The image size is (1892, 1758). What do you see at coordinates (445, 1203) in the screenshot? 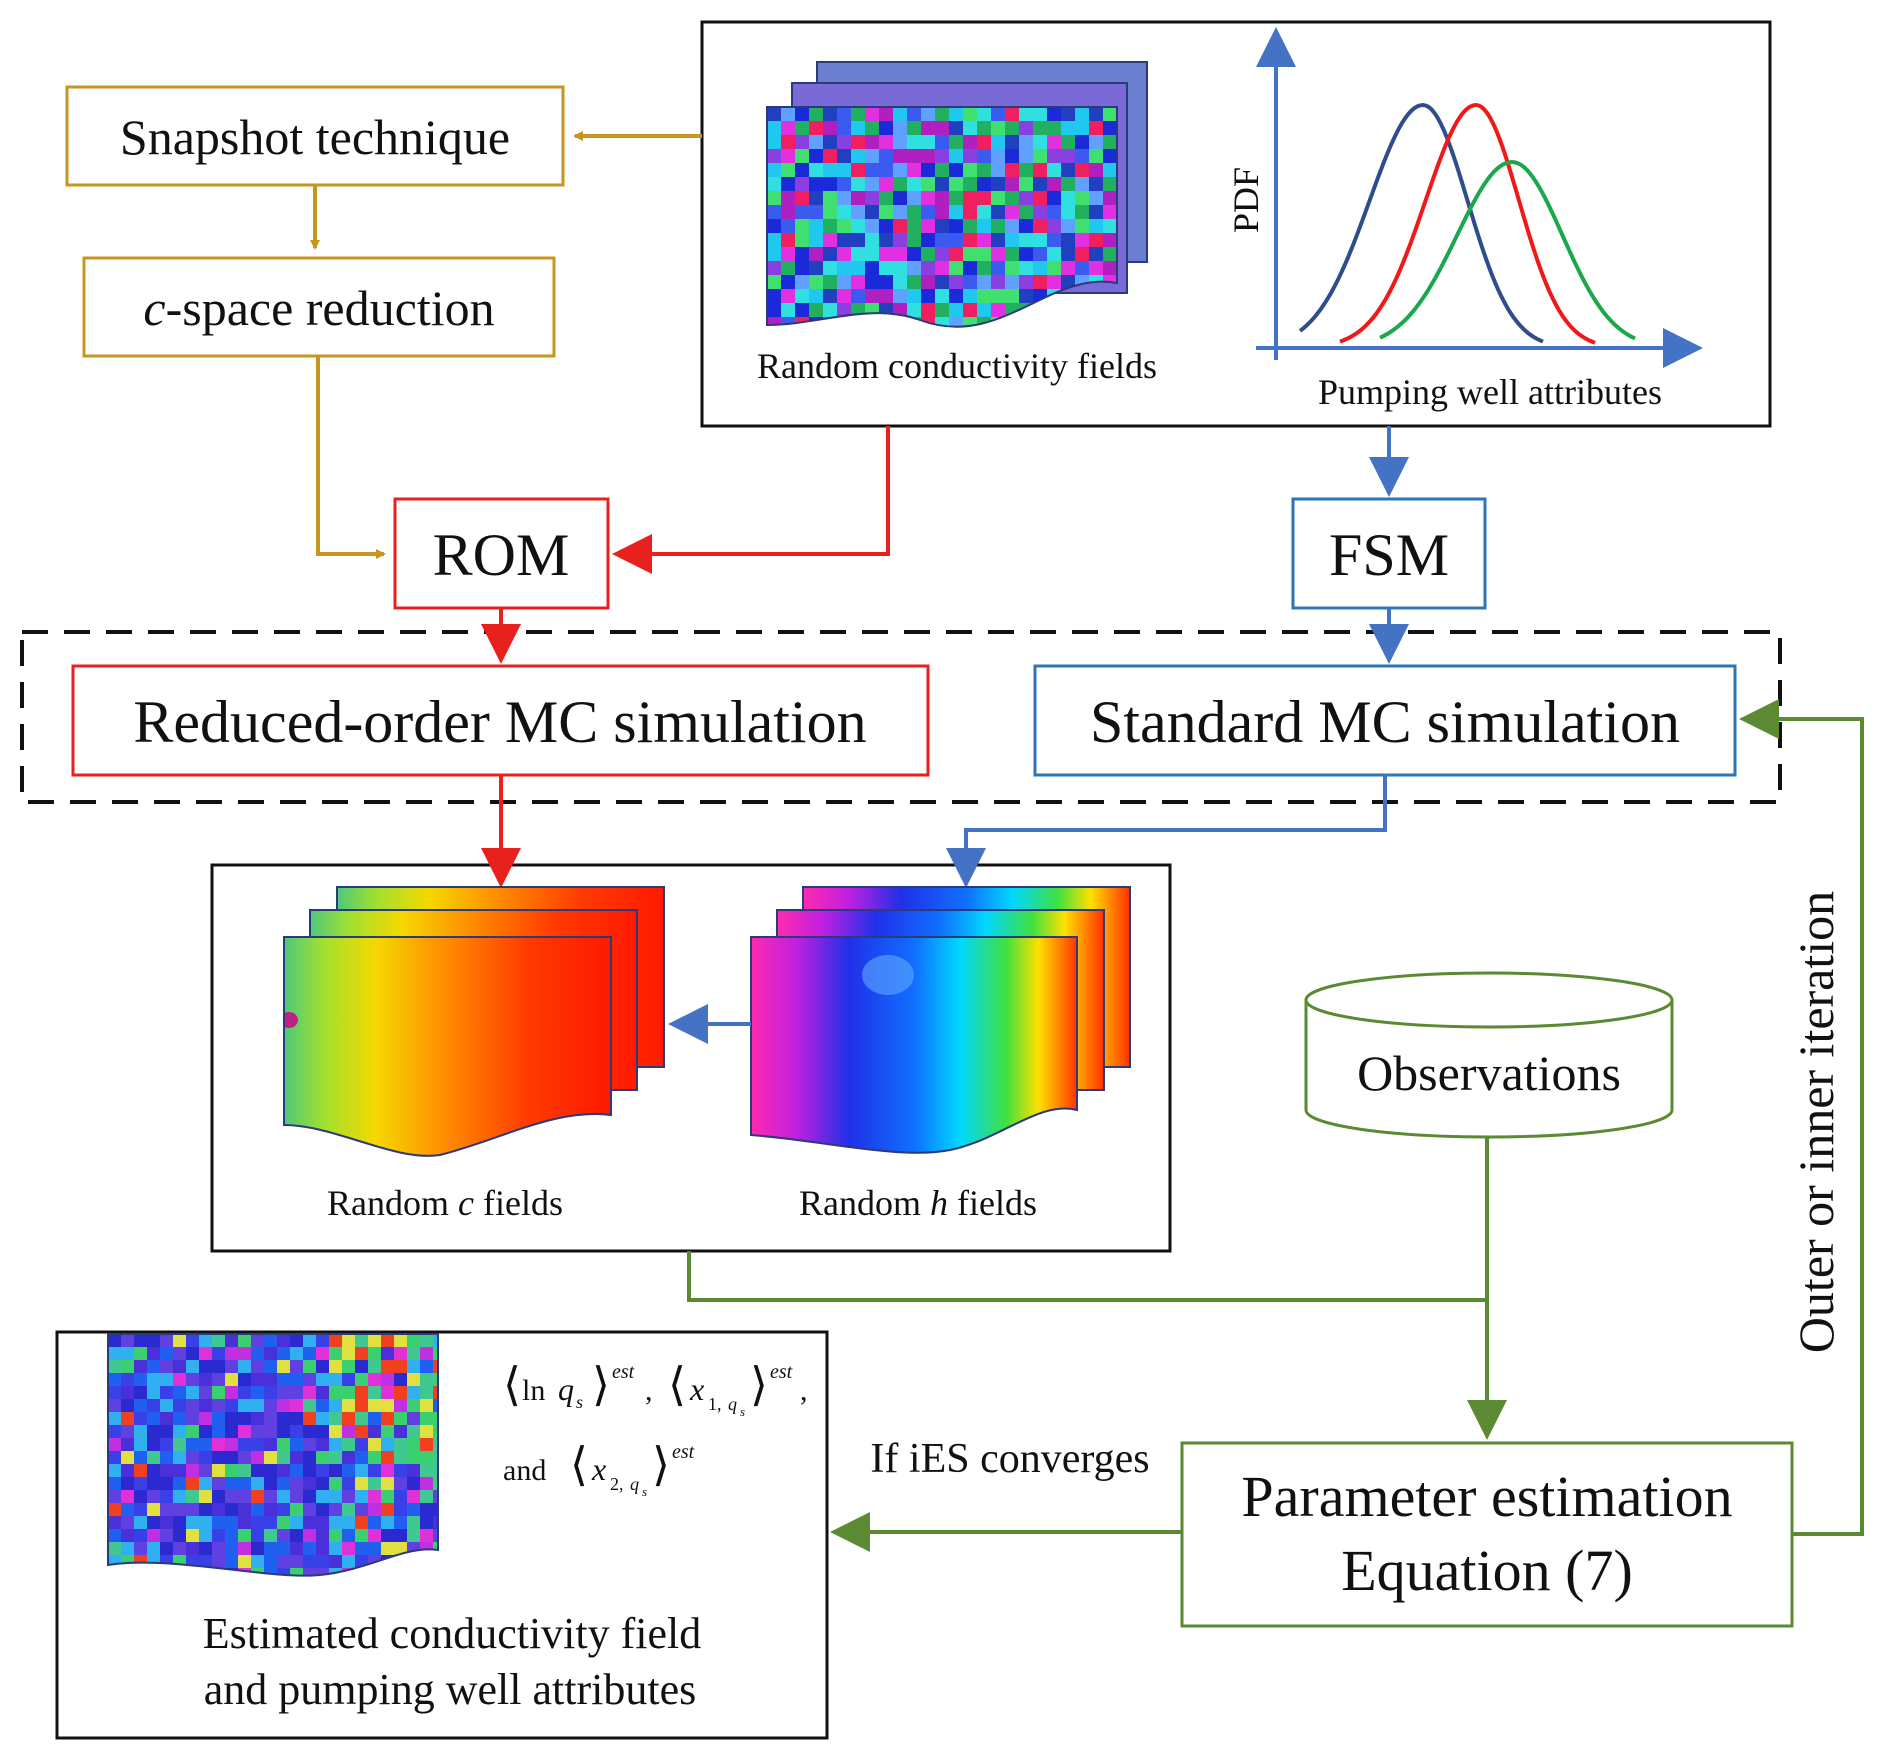
I see `random-c-fields-caption: Random c fields` at bounding box center [445, 1203].